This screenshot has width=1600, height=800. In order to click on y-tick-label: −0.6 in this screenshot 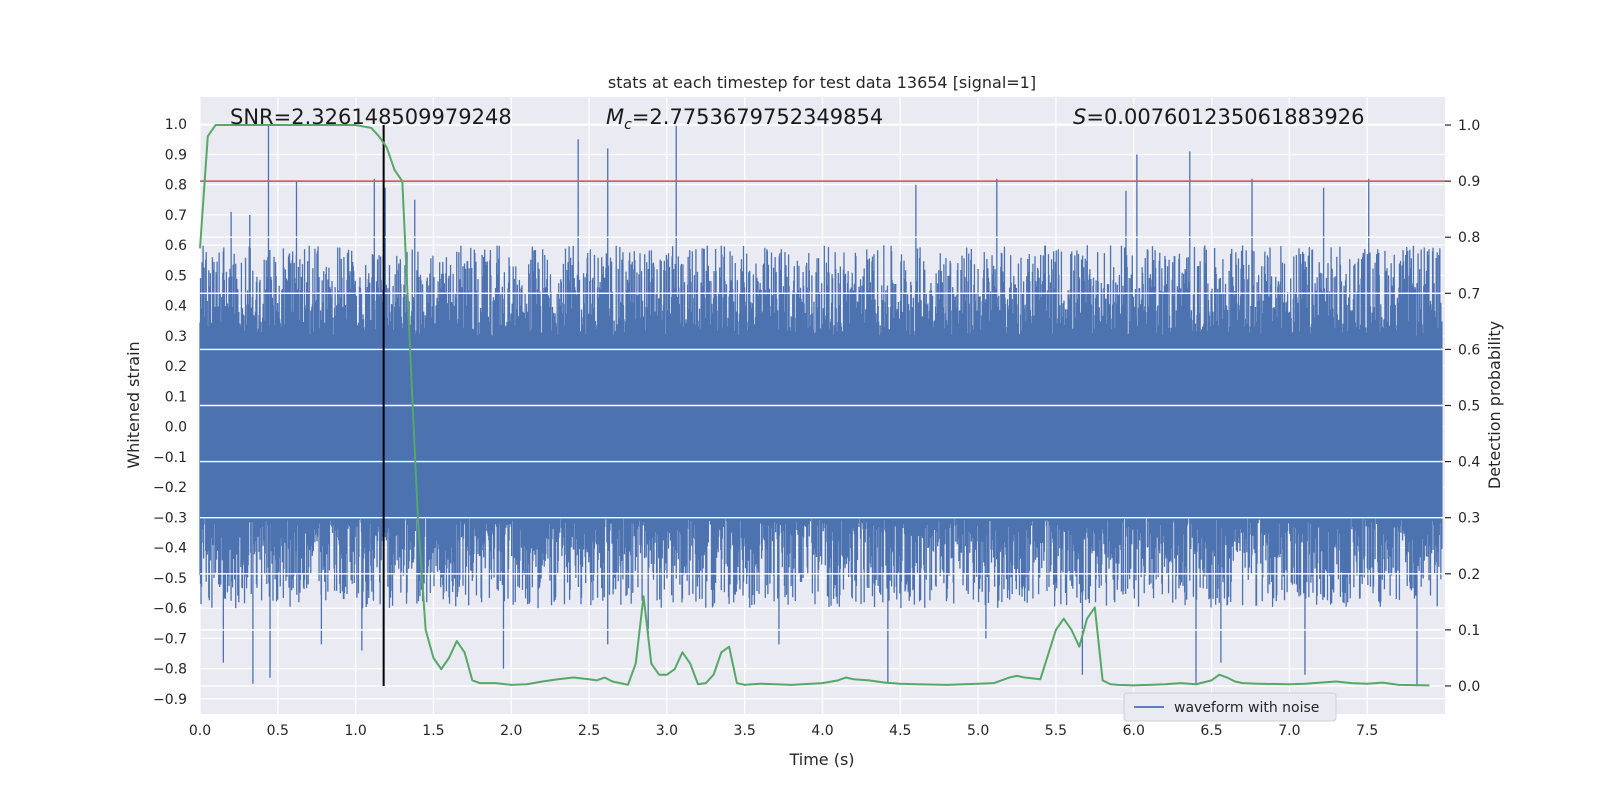, I will do `click(170, 609)`.